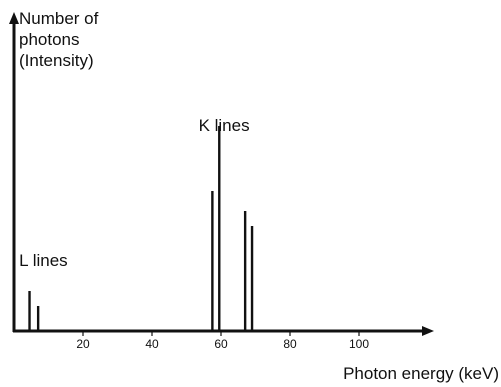  Describe the element at coordinates (224, 125) in the screenshot. I see `annotation-k-lines: K lines` at that location.